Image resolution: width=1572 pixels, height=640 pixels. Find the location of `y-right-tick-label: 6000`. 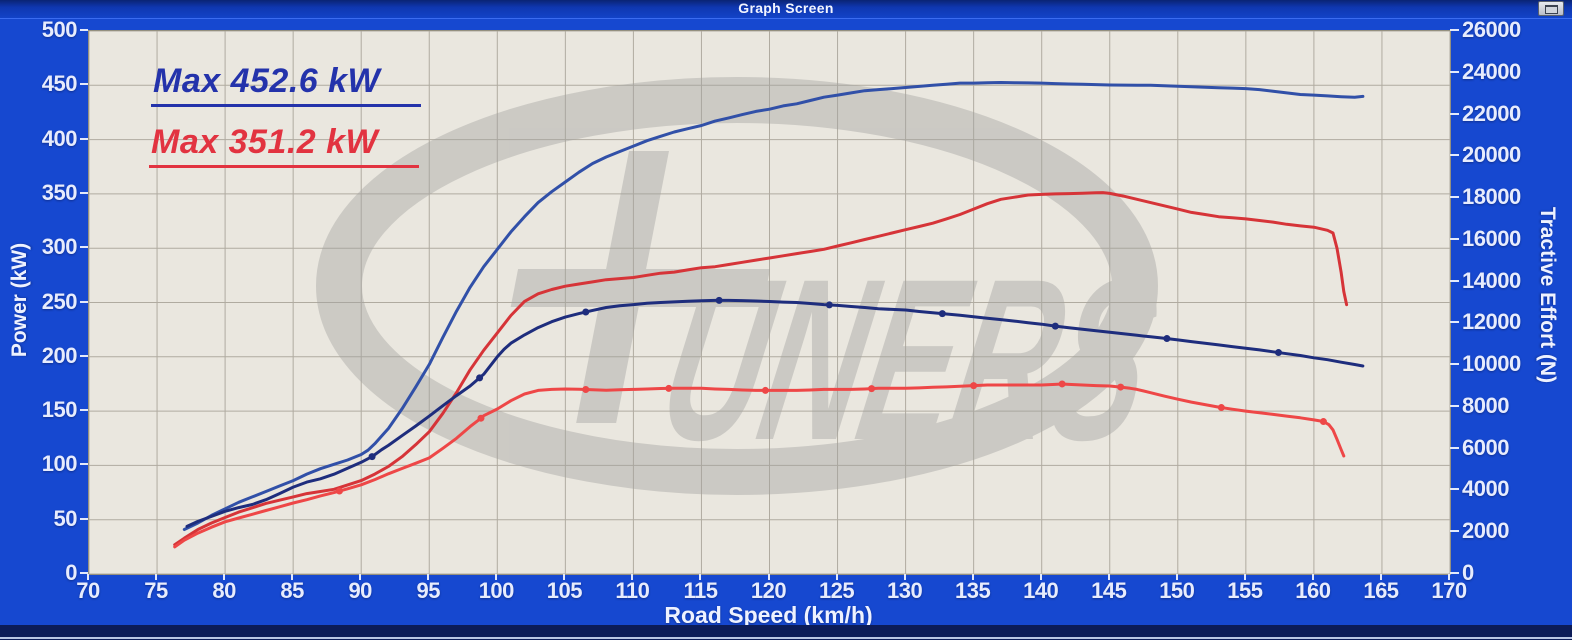

y-right-tick-label: 6000 is located at coordinates (1485, 447).